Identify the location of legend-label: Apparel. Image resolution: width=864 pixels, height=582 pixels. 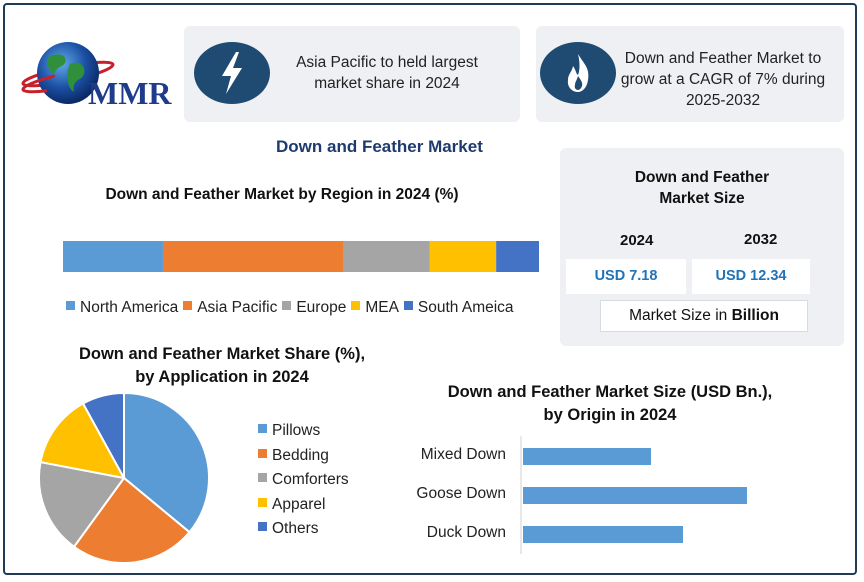
(299, 504).